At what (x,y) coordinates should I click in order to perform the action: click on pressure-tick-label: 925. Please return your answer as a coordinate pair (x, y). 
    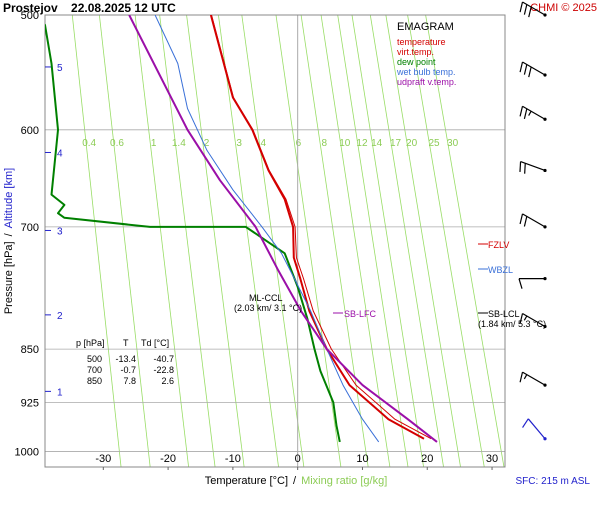
    Looking at the image, I should click on (30, 403).